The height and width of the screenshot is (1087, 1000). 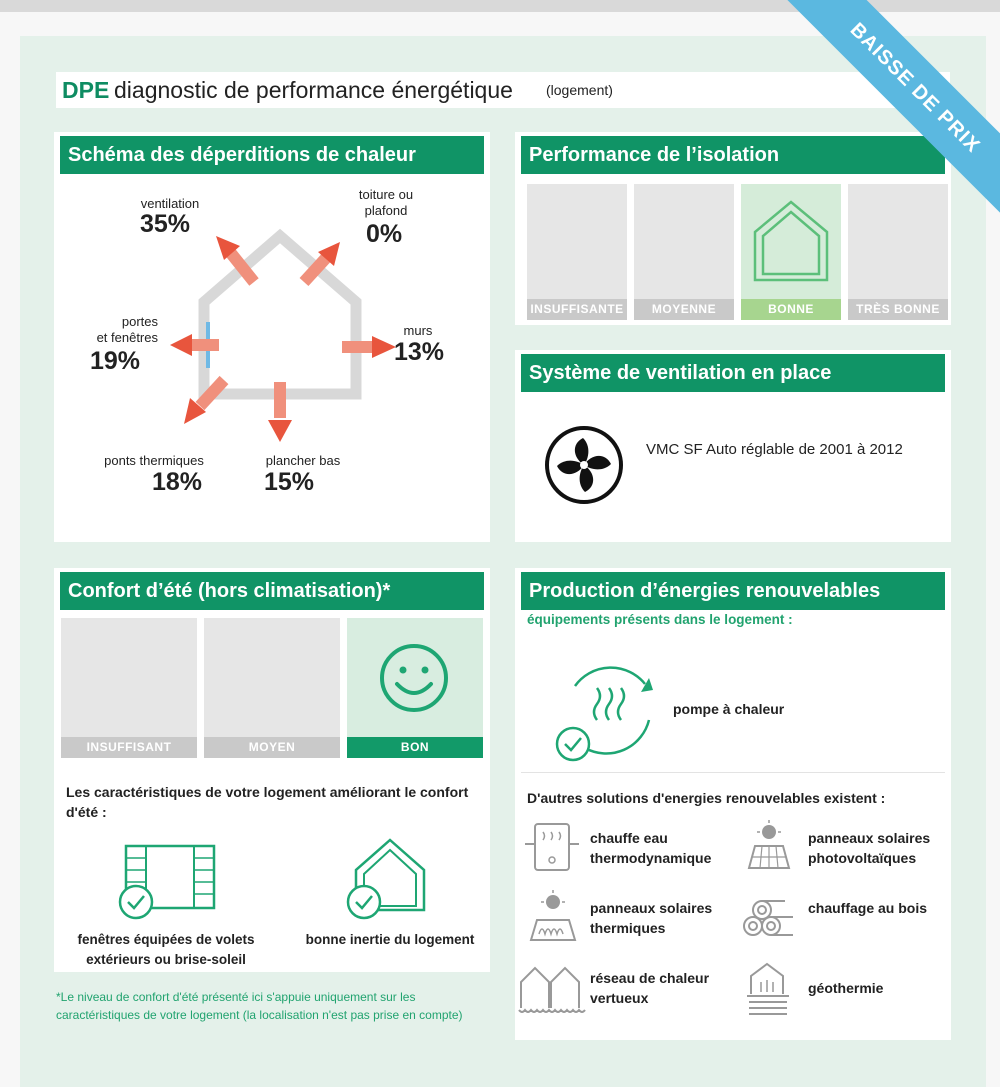 I want to click on geothermal-icon, so click(x=768, y=988).